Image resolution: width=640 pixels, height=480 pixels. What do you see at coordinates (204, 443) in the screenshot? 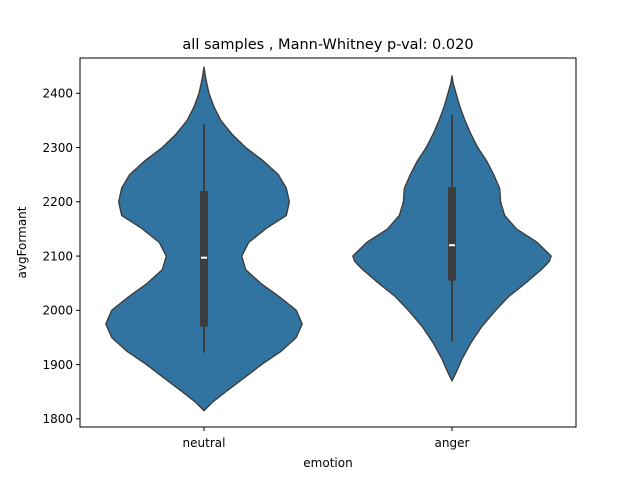
I see `x-tick-label: neutral` at bounding box center [204, 443].